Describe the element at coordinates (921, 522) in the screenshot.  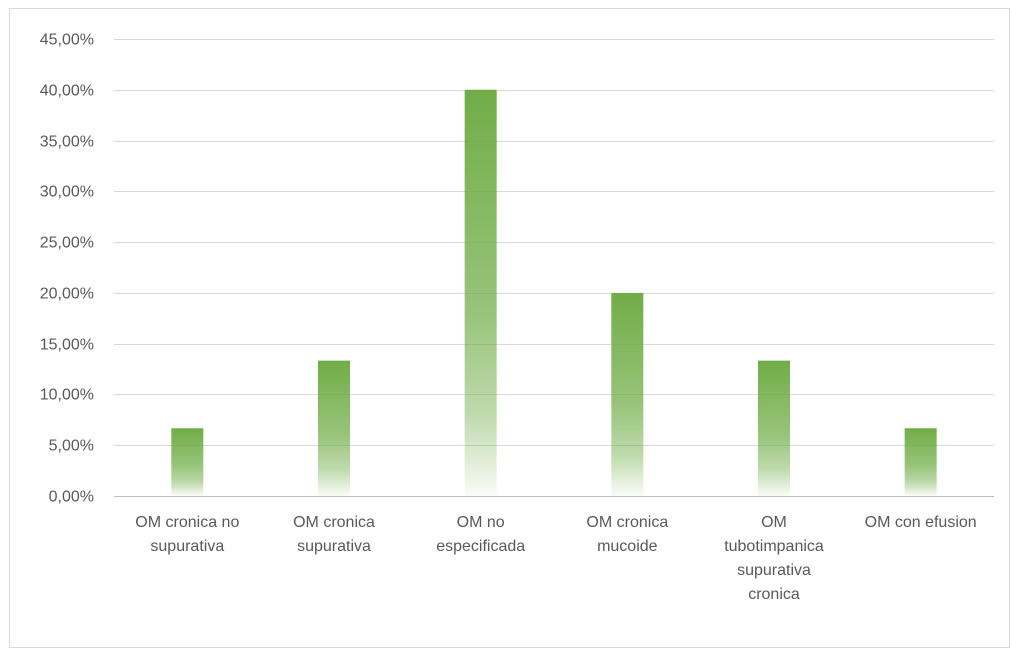
I see `x-category-label: OM con efusion` at that location.